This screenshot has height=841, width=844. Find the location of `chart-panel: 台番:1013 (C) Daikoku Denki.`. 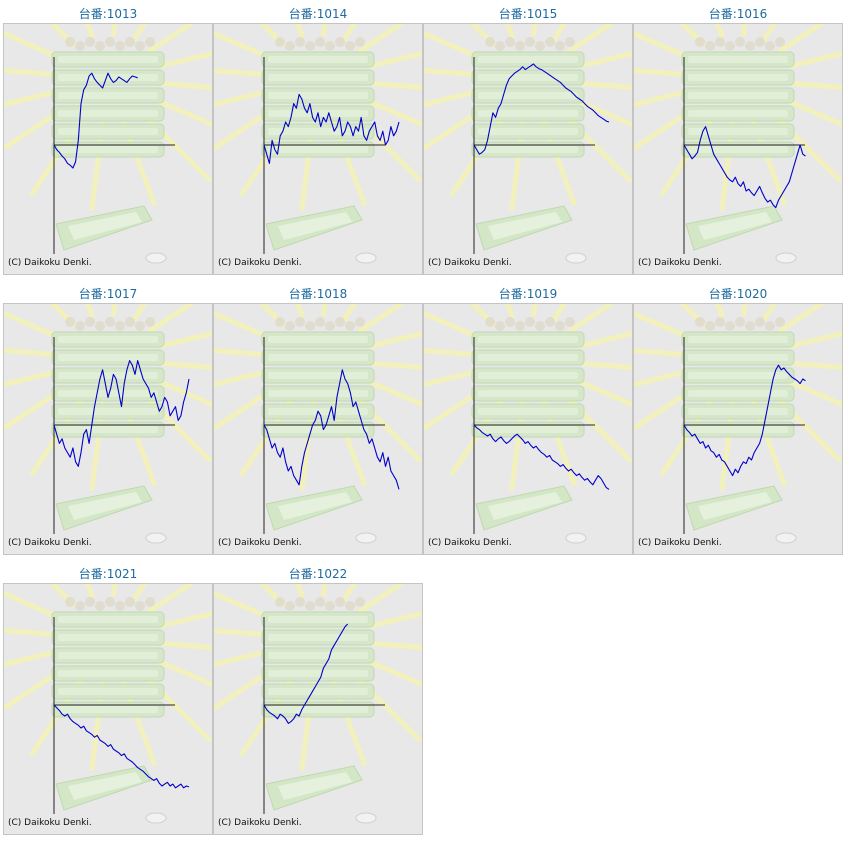

chart-panel: 台番:1013 (C) Daikoku Denki. is located at coordinates (108, 141).